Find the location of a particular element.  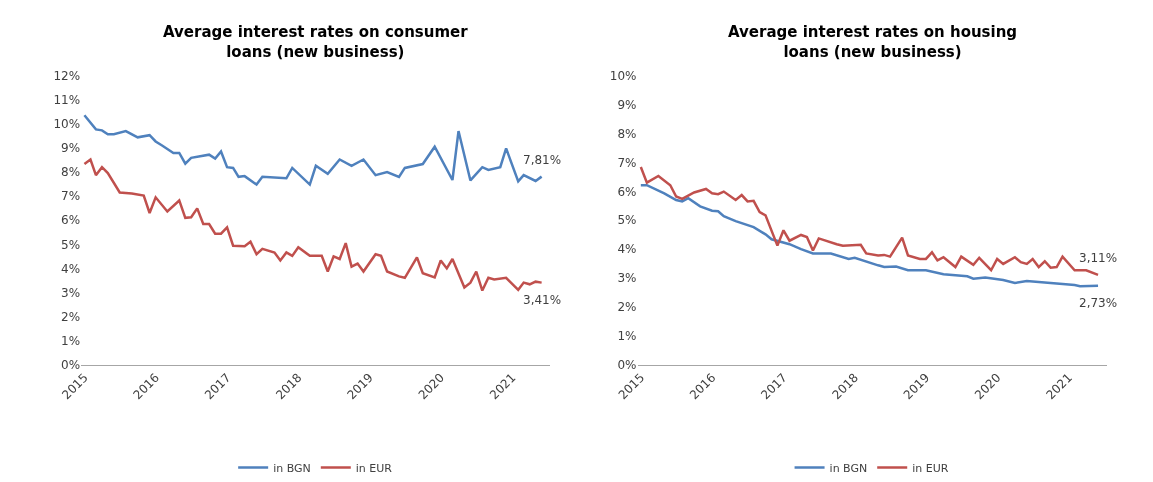

annotation: 2,73% is located at coordinates (1098, 303).